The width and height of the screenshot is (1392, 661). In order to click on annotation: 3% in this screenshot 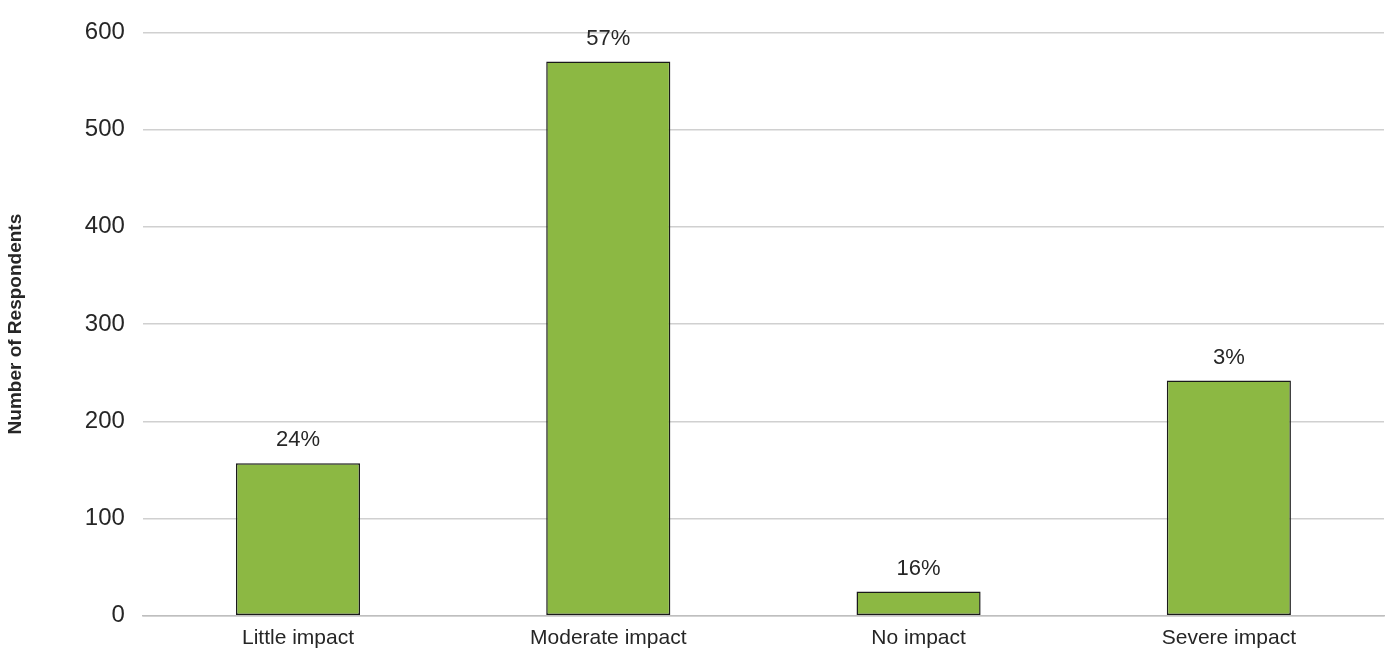, I will do `click(1228, 356)`.